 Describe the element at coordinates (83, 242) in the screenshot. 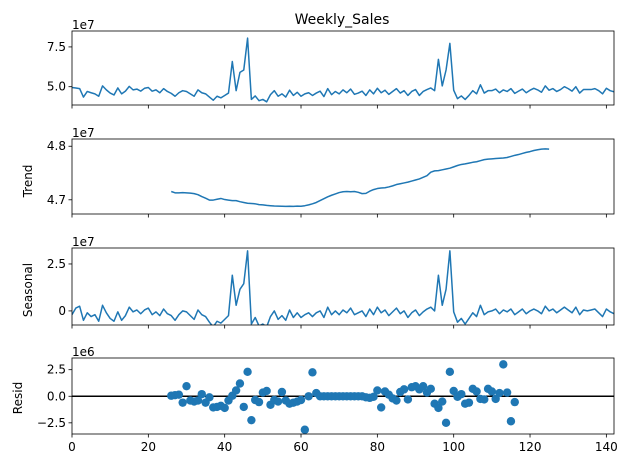

I see `offset-label-seasonal: 1e7` at that location.